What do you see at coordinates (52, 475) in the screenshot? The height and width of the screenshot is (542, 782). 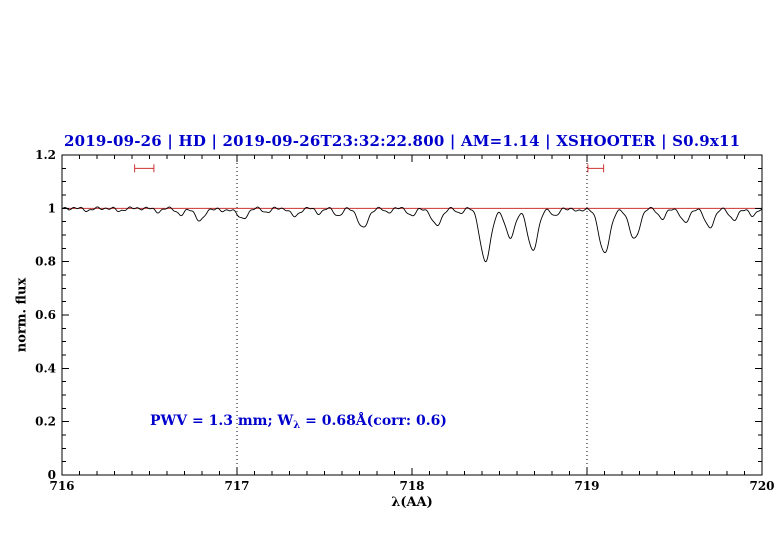 I see `y-tick-label: 0` at bounding box center [52, 475].